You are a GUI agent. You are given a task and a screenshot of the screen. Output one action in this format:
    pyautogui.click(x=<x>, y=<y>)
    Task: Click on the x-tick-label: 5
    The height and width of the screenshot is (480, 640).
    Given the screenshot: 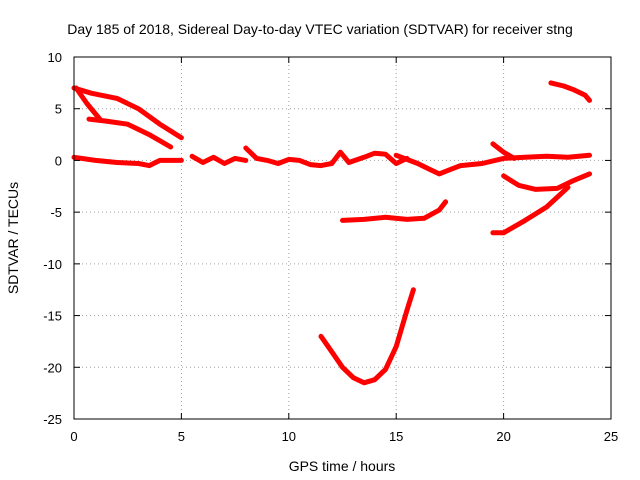 What is the action you would take?
    pyautogui.click(x=181, y=436)
    